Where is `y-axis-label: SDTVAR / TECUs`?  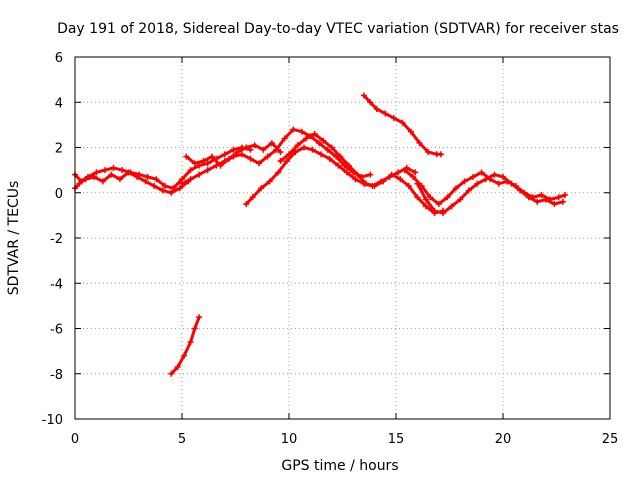 y-axis-label: SDTVAR / TECUs is located at coordinates (14, 238).